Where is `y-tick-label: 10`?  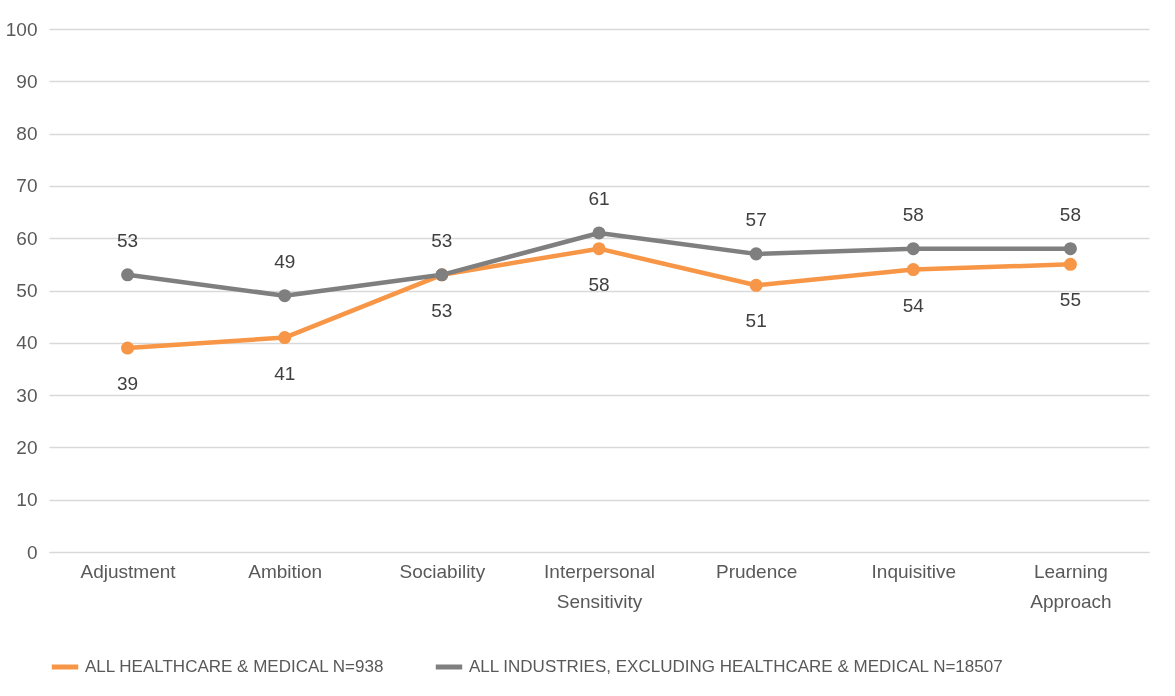
y-tick-label: 10 is located at coordinates (27, 500).